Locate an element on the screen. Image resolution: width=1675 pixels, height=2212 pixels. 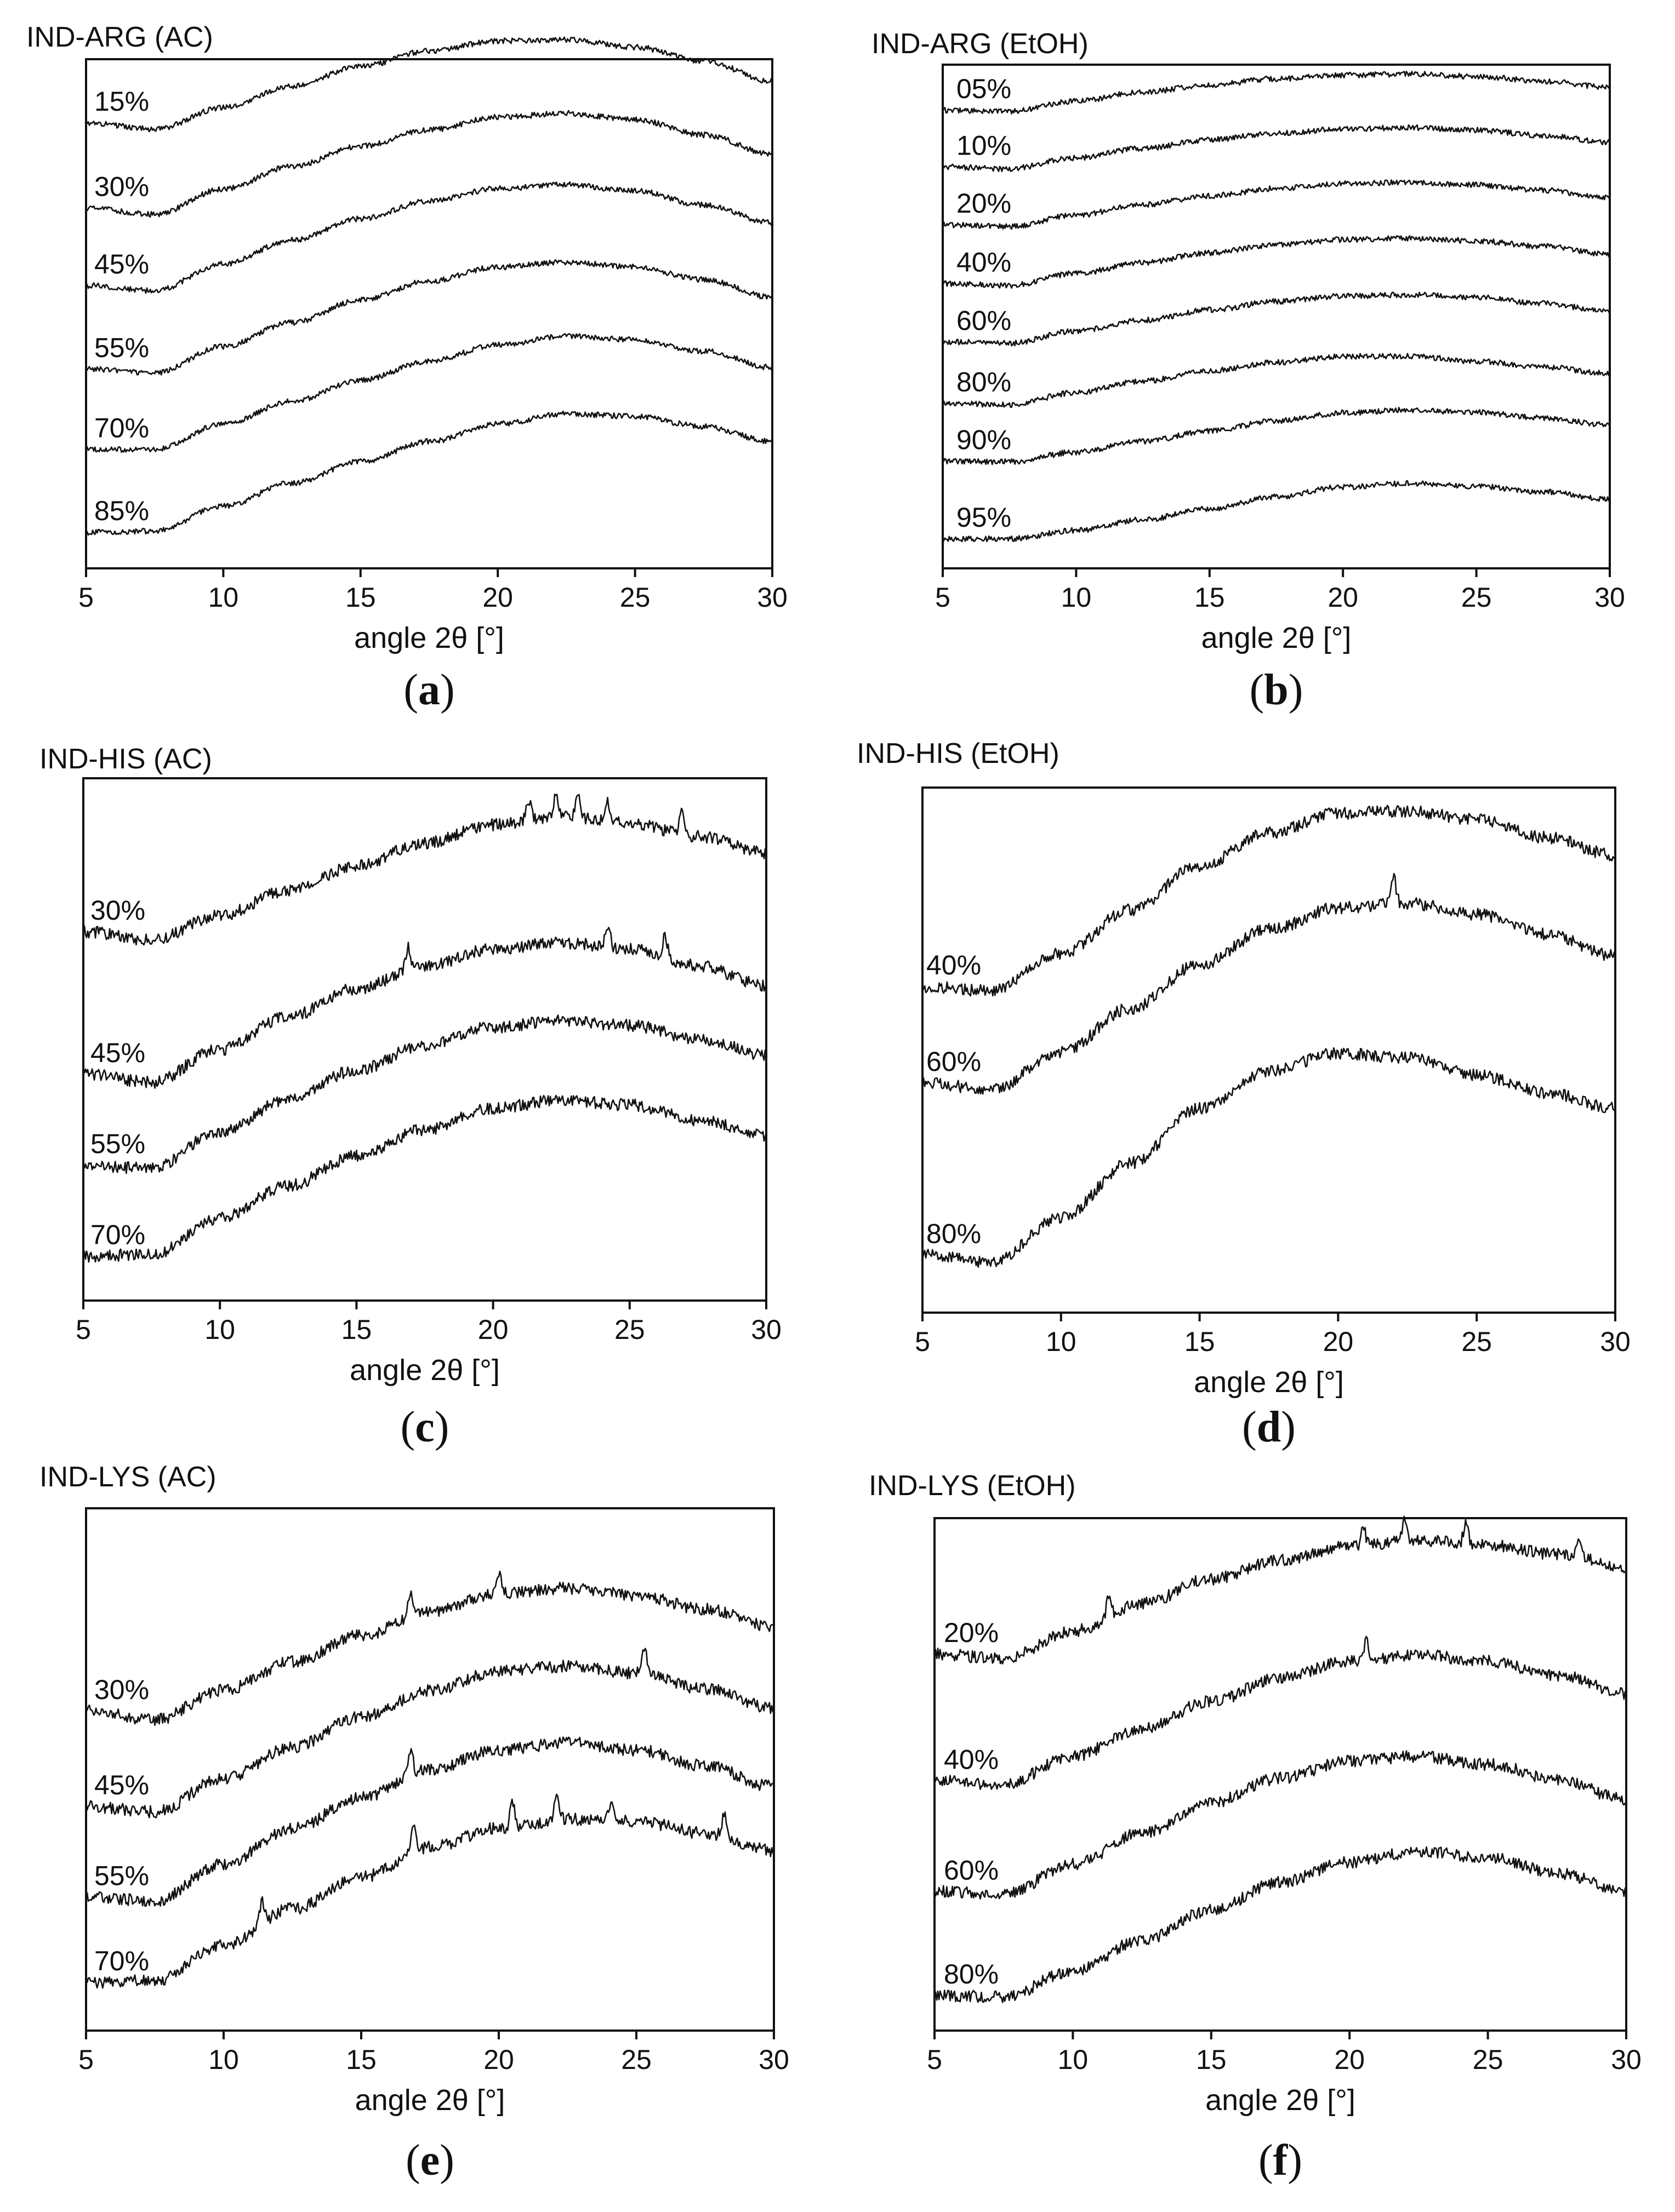
caption-letter: f is located at coordinates (1281, 2160).